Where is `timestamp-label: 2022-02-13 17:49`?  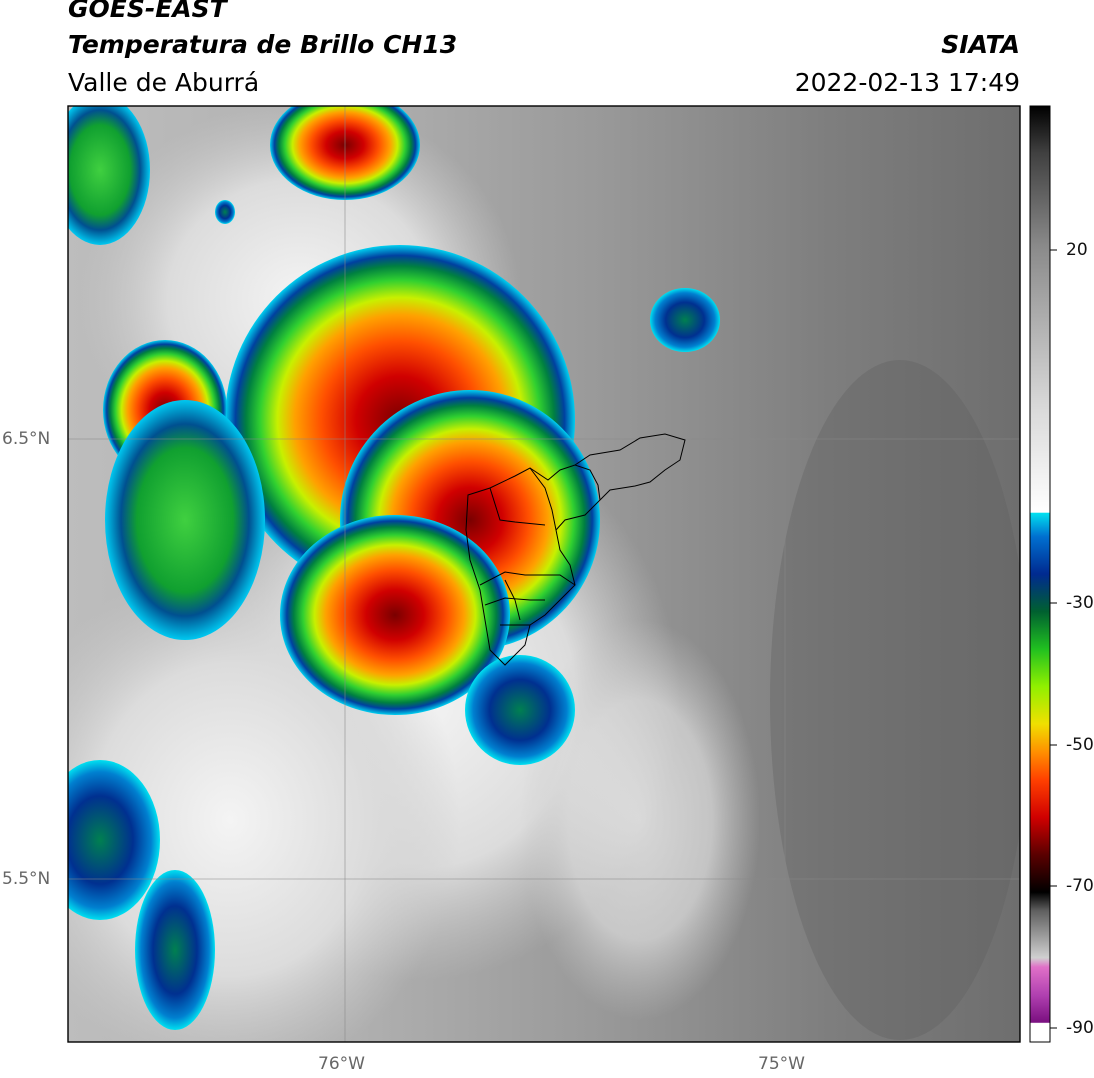
timestamp-label: 2022-02-13 17:49 is located at coordinates (907, 82).